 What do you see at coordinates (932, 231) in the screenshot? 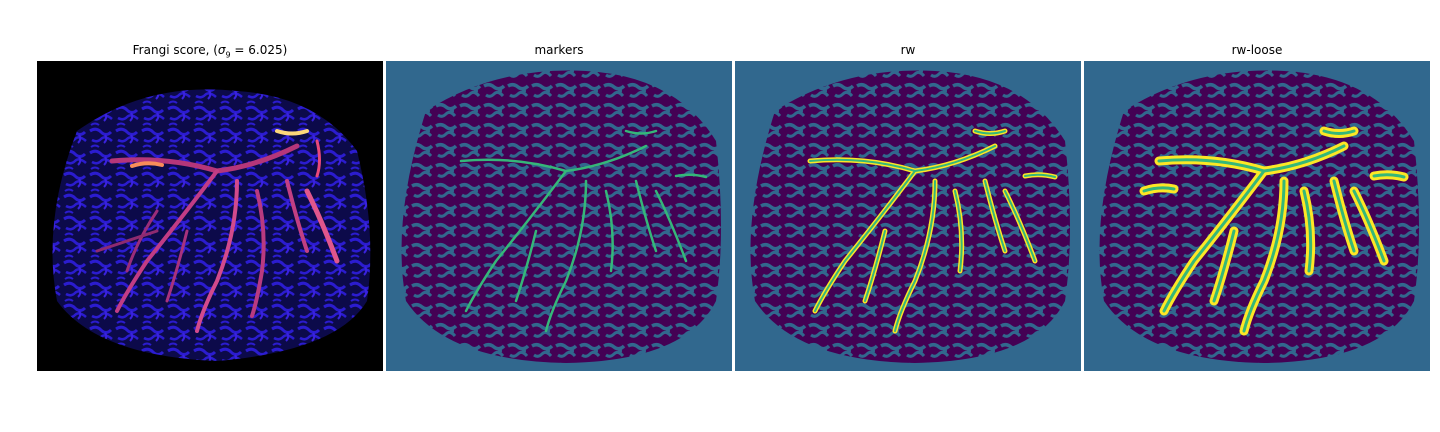
I see `rw-vessels` at bounding box center [932, 231].